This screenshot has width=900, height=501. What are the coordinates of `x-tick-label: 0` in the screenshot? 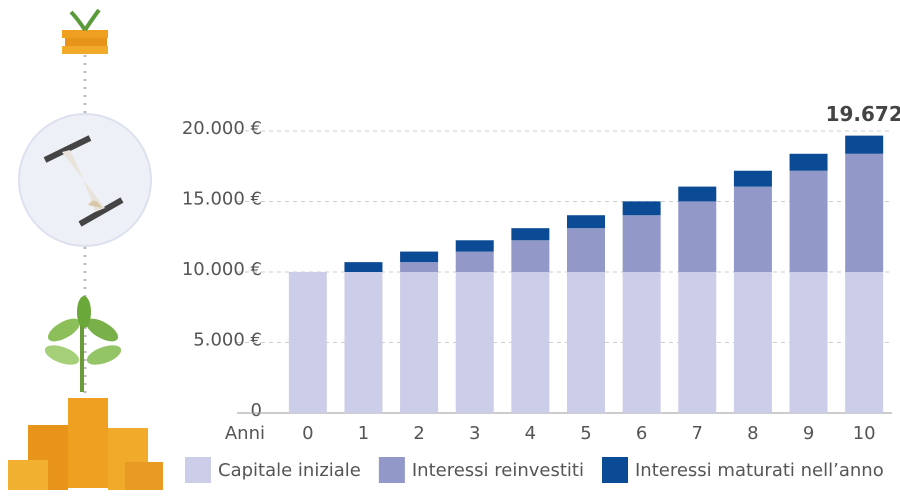 It's located at (307, 433).